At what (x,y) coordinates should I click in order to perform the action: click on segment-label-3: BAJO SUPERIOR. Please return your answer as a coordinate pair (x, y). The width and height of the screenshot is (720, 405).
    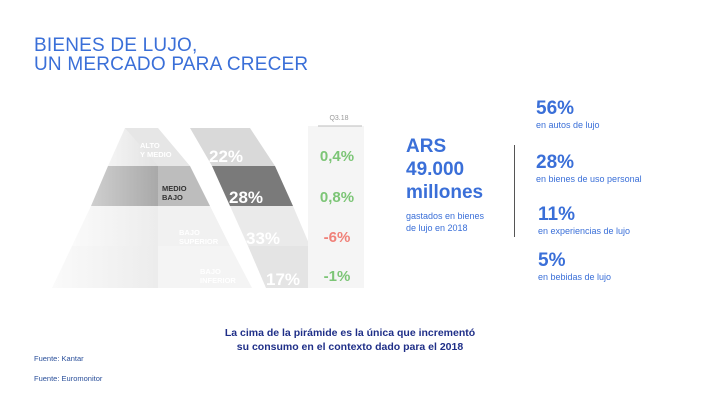
    Looking at the image, I should click on (199, 237).